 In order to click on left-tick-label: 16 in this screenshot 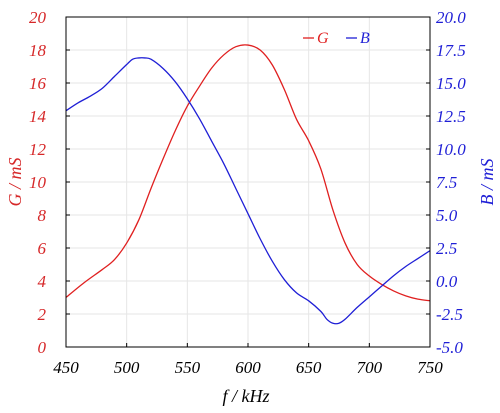, I will do `click(38, 83)`.